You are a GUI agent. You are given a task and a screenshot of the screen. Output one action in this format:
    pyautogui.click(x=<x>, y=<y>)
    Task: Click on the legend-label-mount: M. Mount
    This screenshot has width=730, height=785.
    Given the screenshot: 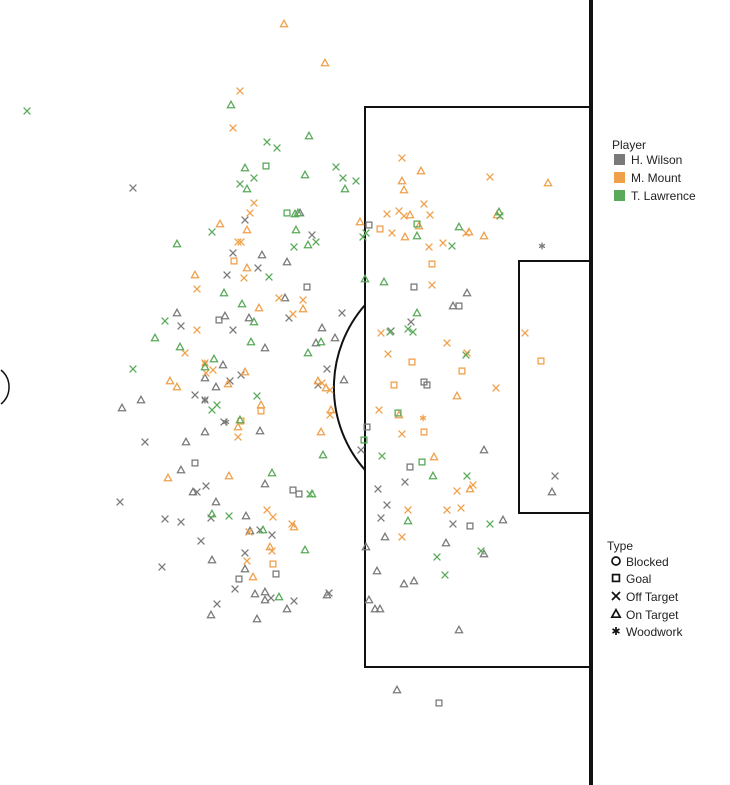 What is the action you would take?
    pyautogui.click(x=656, y=178)
    